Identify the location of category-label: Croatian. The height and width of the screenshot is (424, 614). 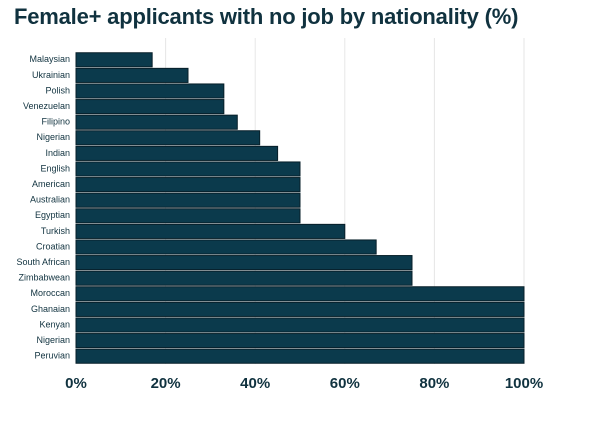
(53, 246).